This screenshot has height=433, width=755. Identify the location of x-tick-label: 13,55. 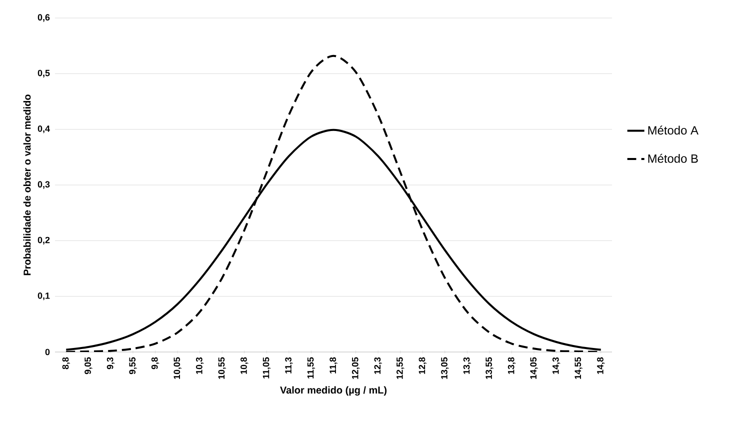
(490, 368).